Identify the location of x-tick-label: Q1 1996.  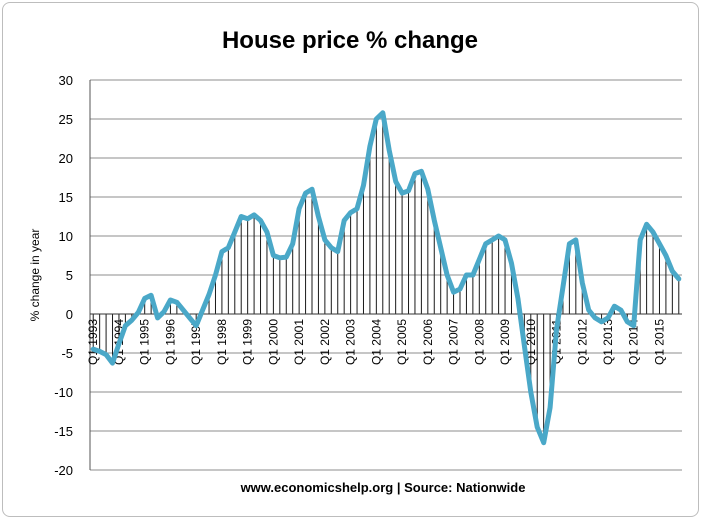
(170, 342).